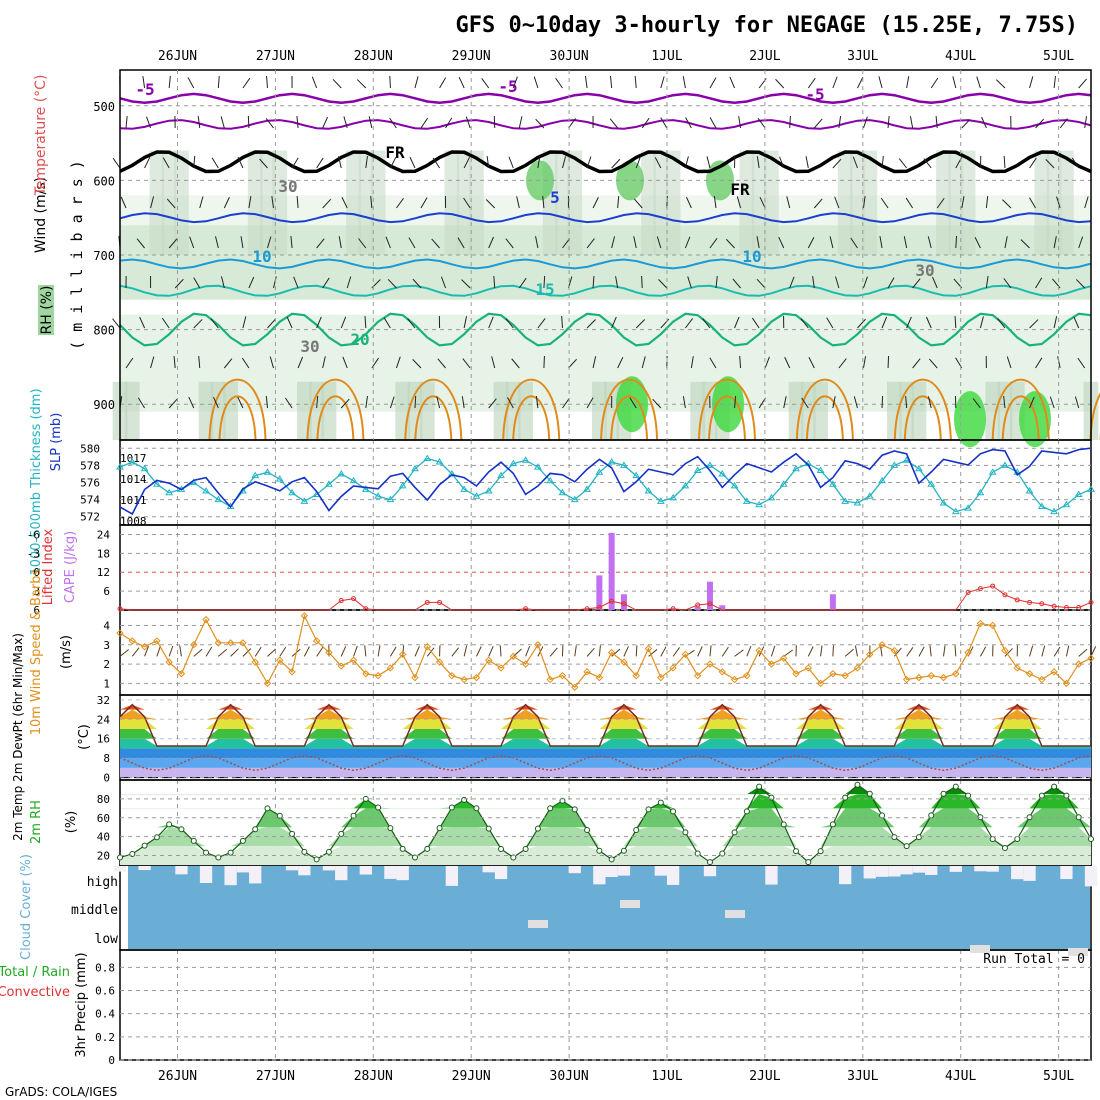 The height and width of the screenshot is (1100, 1100). Describe the element at coordinates (144, 89) in the screenshot. I see `contour-label: -5` at that location.